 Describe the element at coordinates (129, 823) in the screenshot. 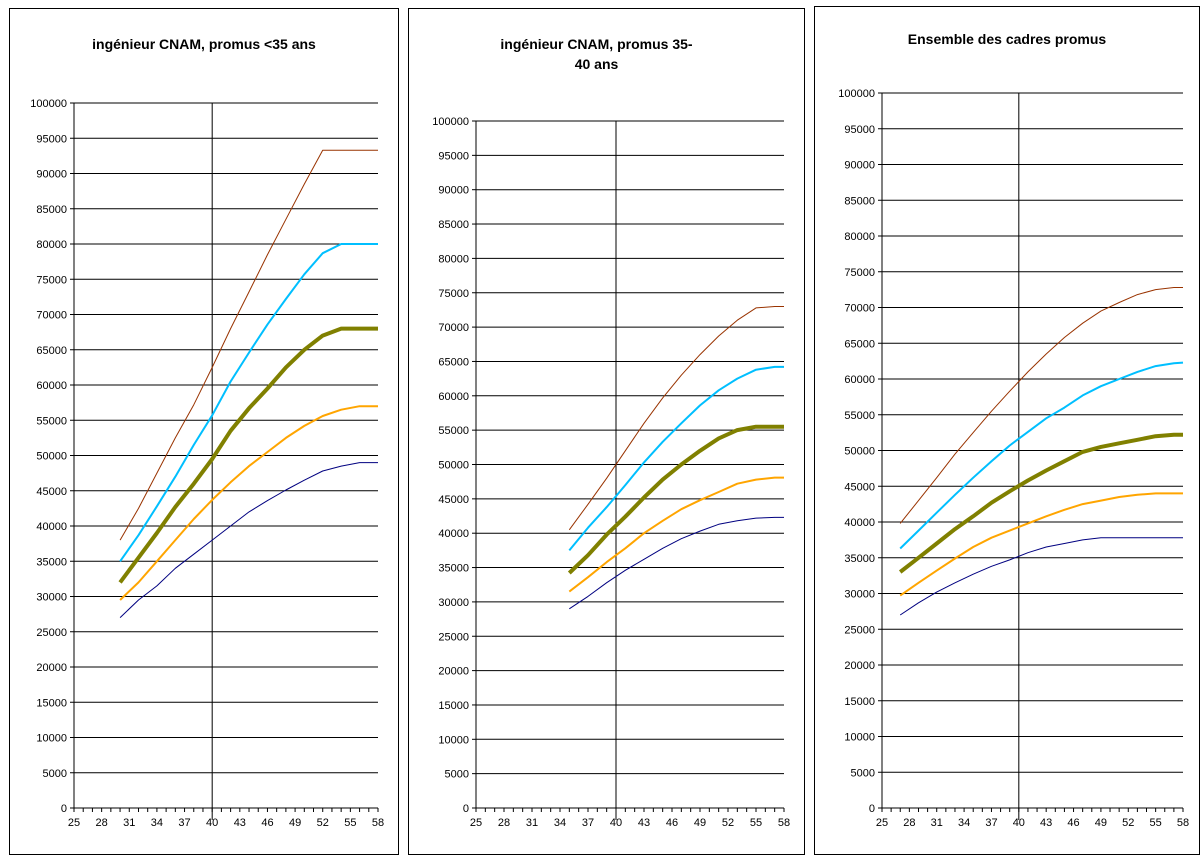

I see `x-tick-label: 31` at that location.